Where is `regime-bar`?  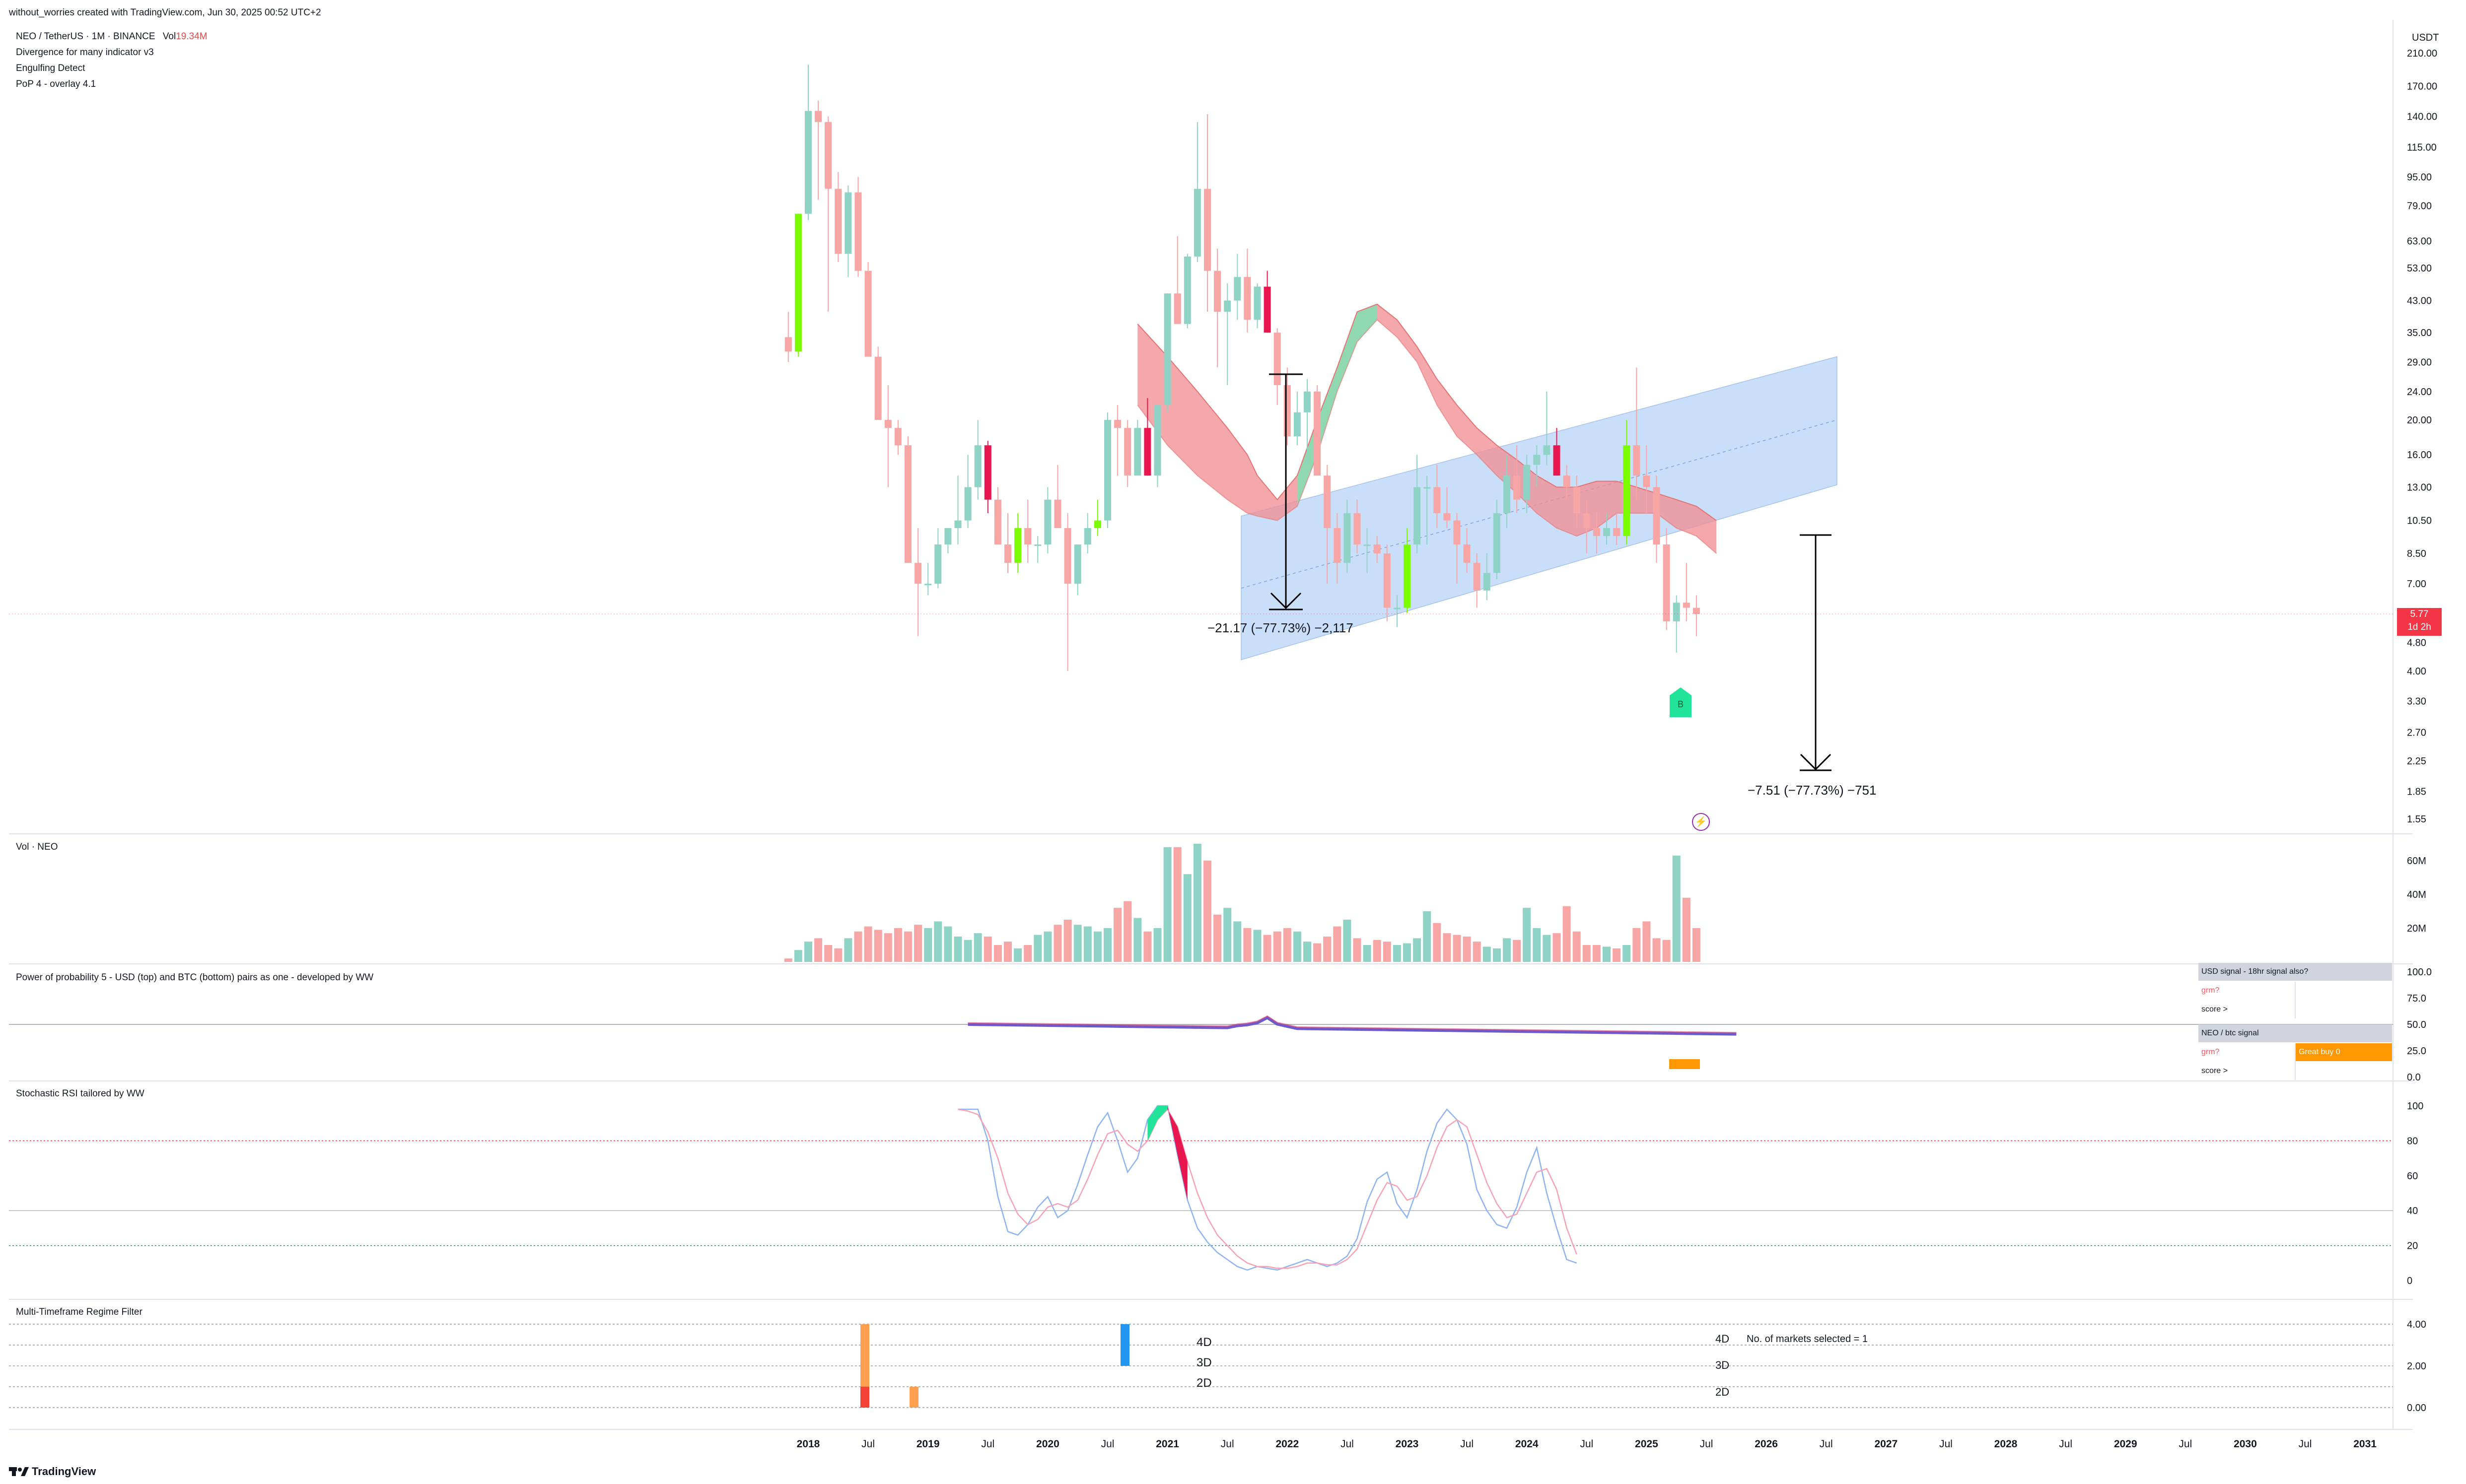
regime-bar is located at coordinates (865, 1397).